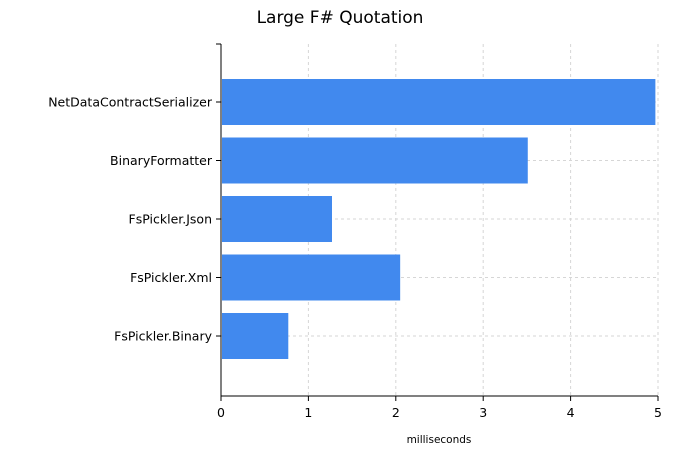 The image size is (684, 461). Describe the element at coordinates (171, 277) in the screenshot. I see `category-label: FsPickler.Xml` at that location.